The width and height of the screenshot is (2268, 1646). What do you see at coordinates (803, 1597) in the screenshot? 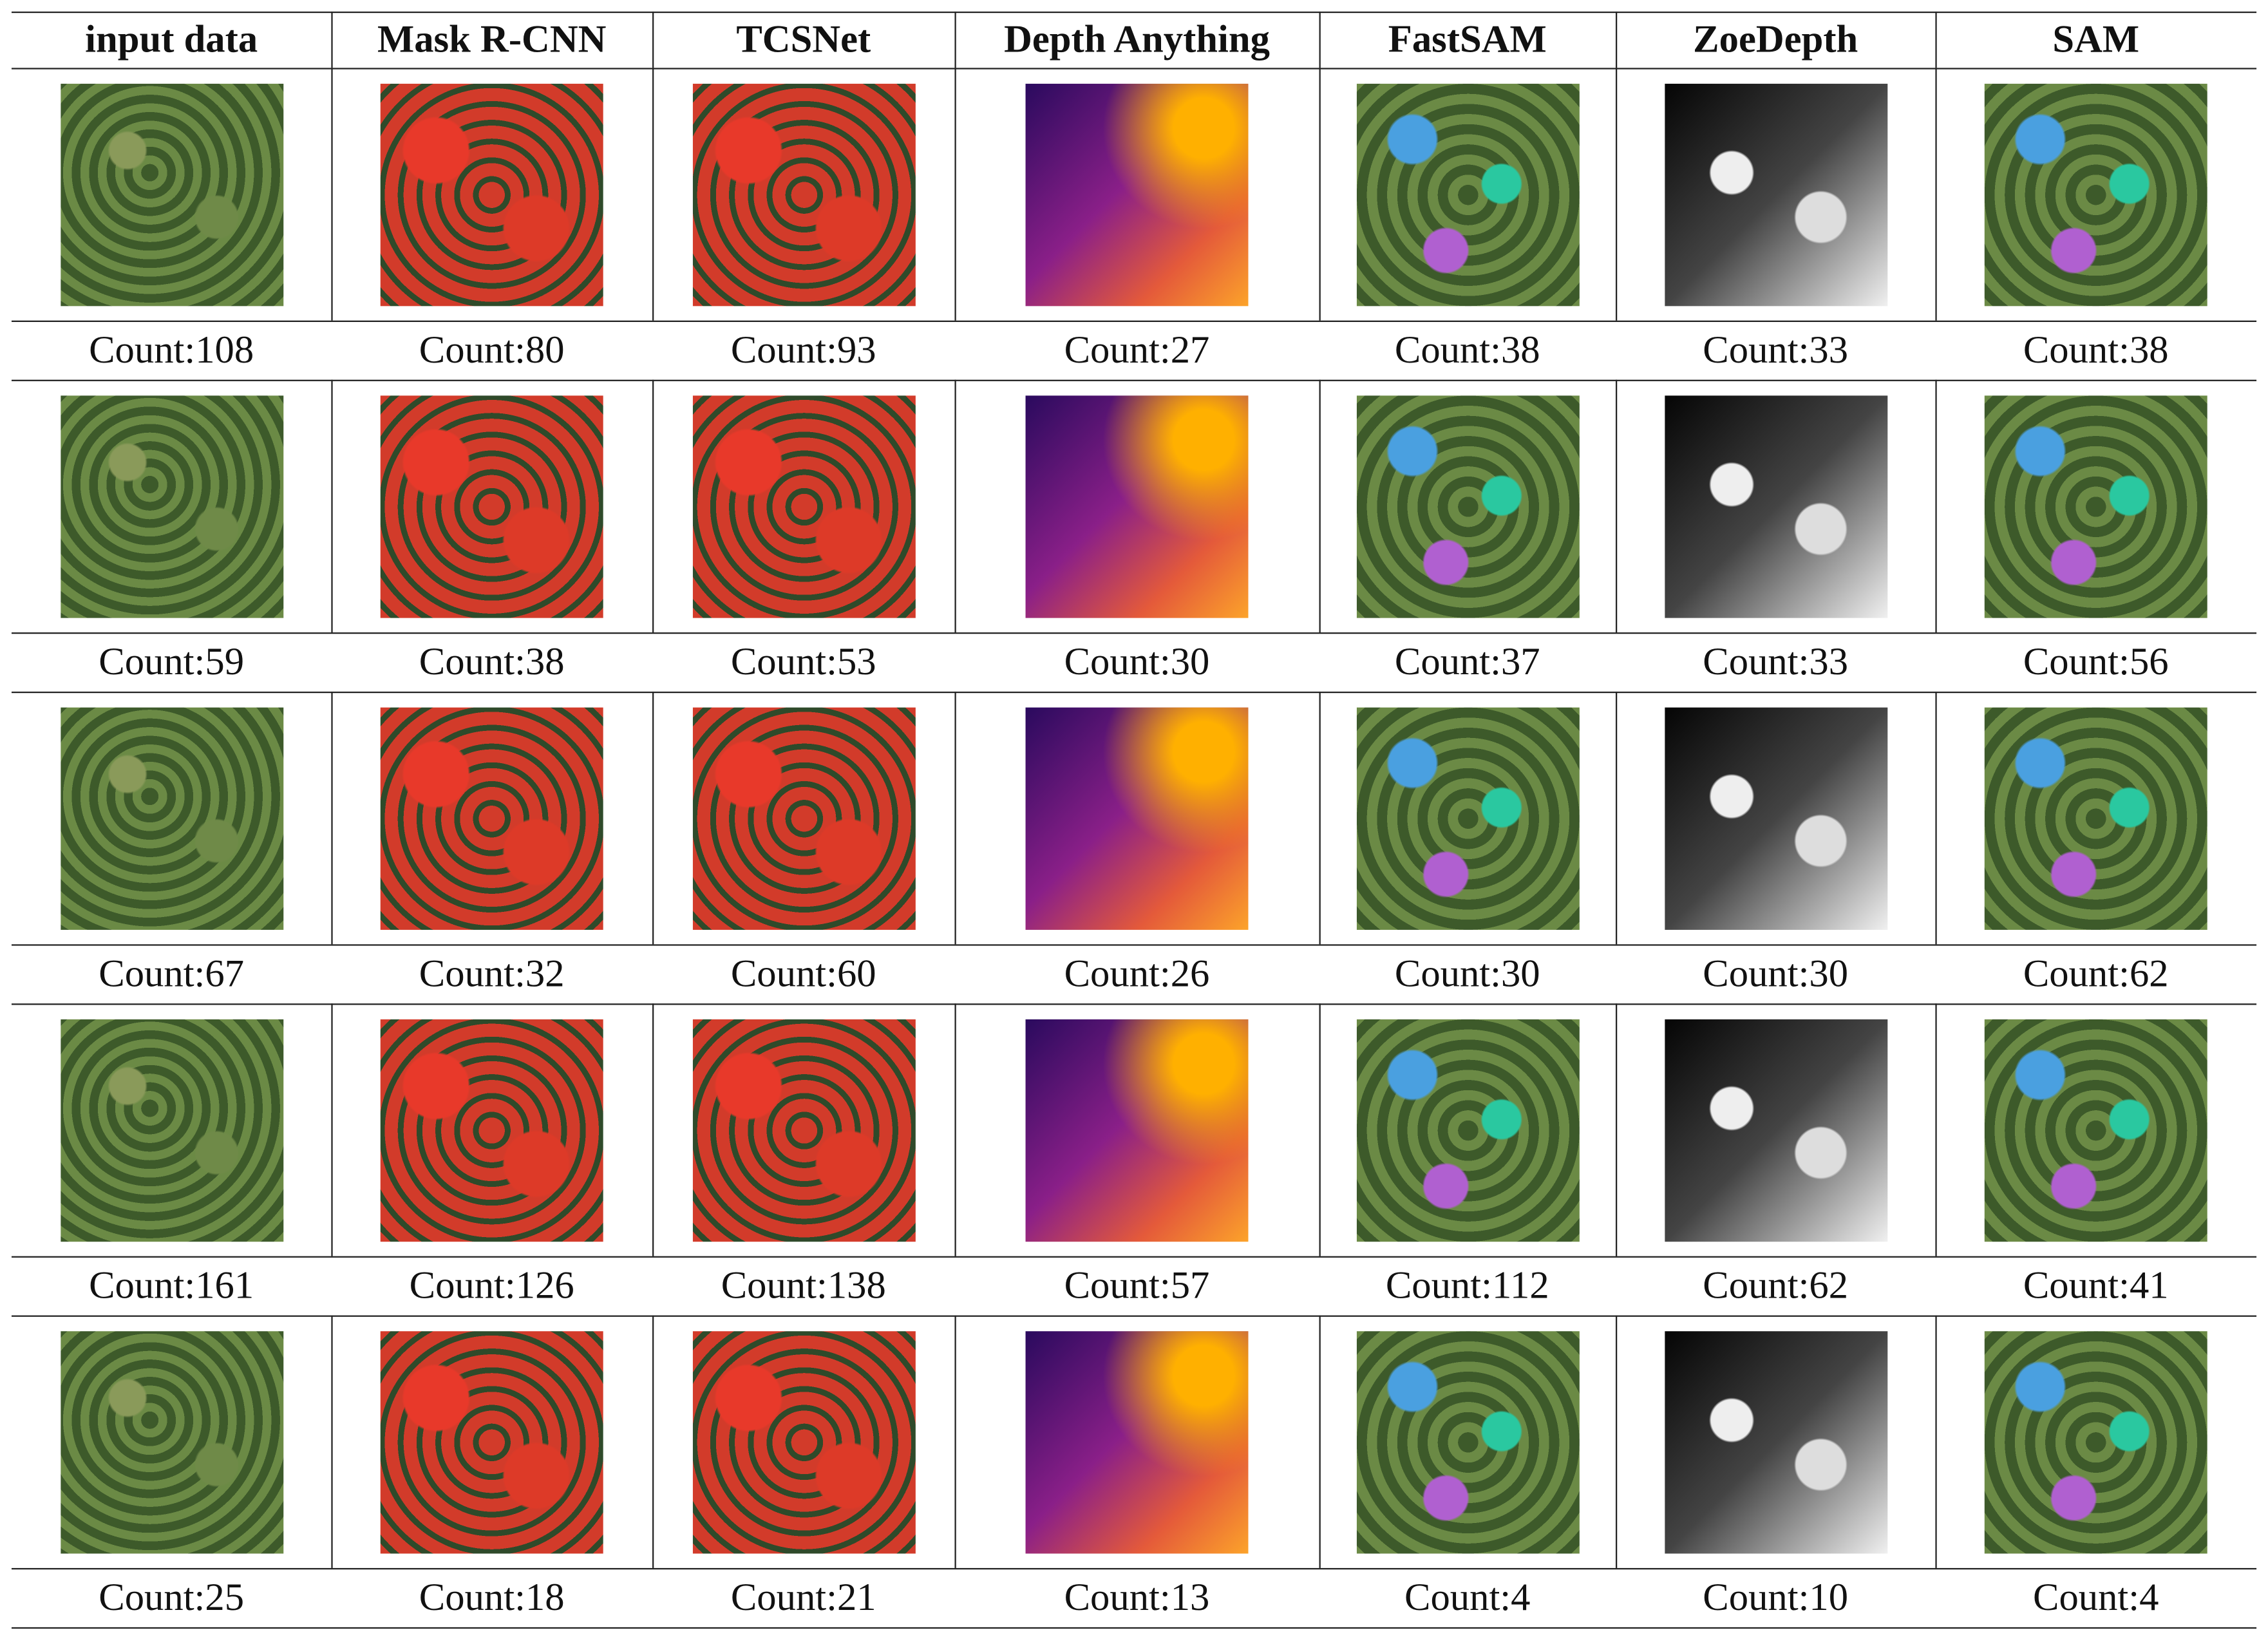
I see `count-label: Count:21` at bounding box center [803, 1597].